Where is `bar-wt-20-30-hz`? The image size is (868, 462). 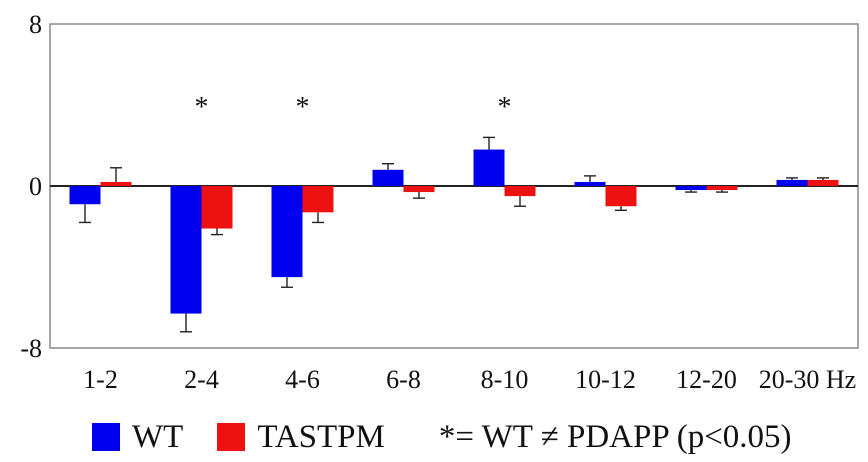
bar-wt-20-30-hz is located at coordinates (792, 182).